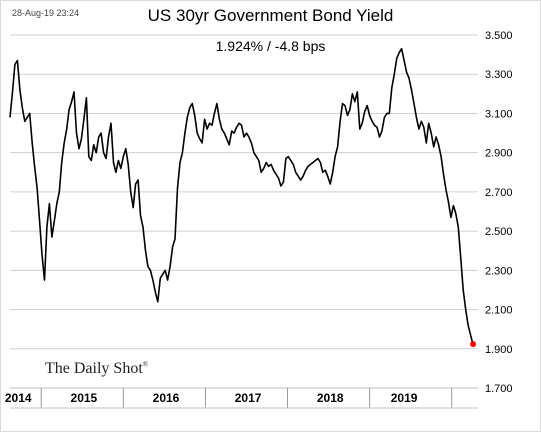 The width and height of the screenshot is (541, 432). I want to click on x-tick-label: 2017, so click(248, 398).